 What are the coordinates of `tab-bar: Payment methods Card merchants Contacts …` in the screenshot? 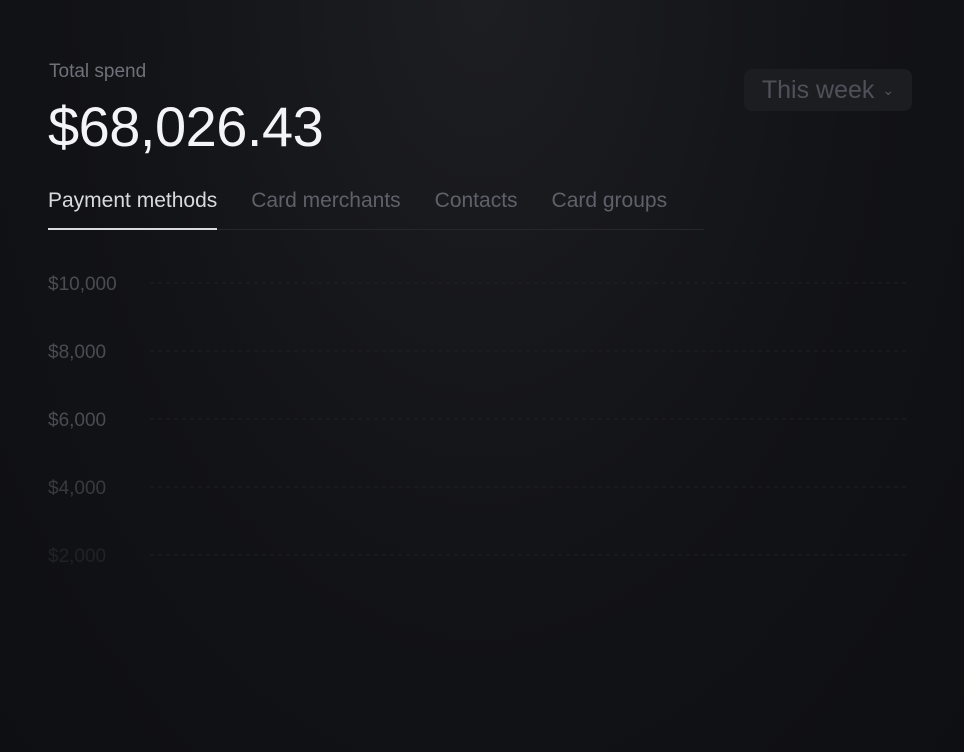 It's located at (376, 208).